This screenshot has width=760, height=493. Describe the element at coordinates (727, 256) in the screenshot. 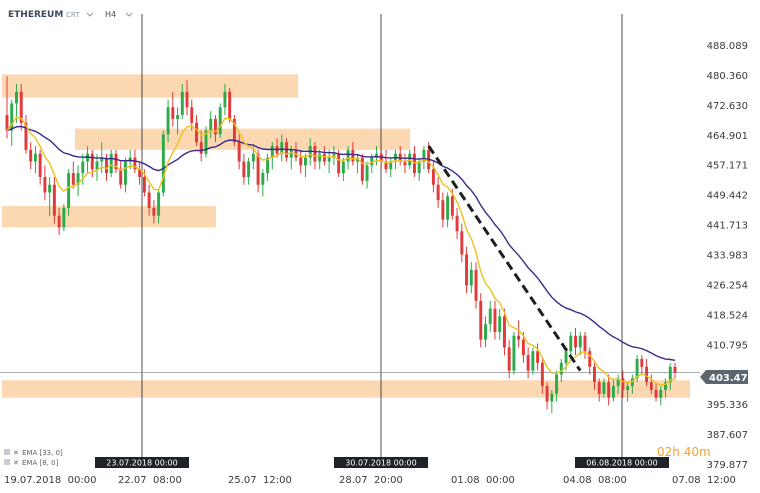

I see `y-tick-label: 433.983` at that location.